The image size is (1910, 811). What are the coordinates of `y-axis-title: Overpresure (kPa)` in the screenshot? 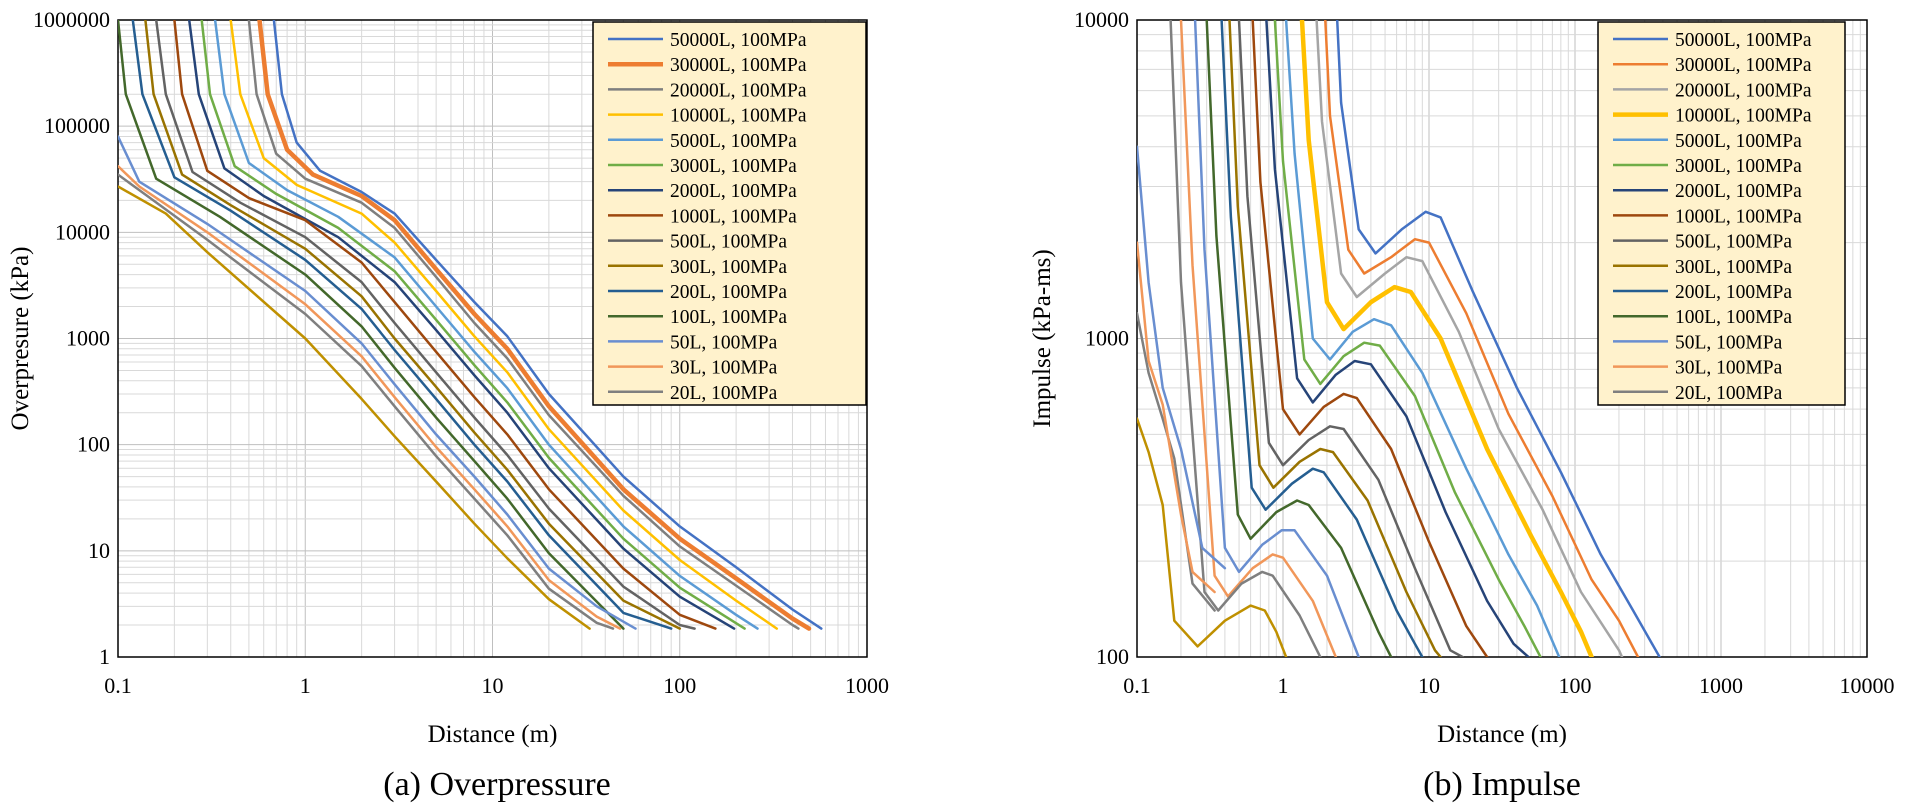 It's located at (20, 339).